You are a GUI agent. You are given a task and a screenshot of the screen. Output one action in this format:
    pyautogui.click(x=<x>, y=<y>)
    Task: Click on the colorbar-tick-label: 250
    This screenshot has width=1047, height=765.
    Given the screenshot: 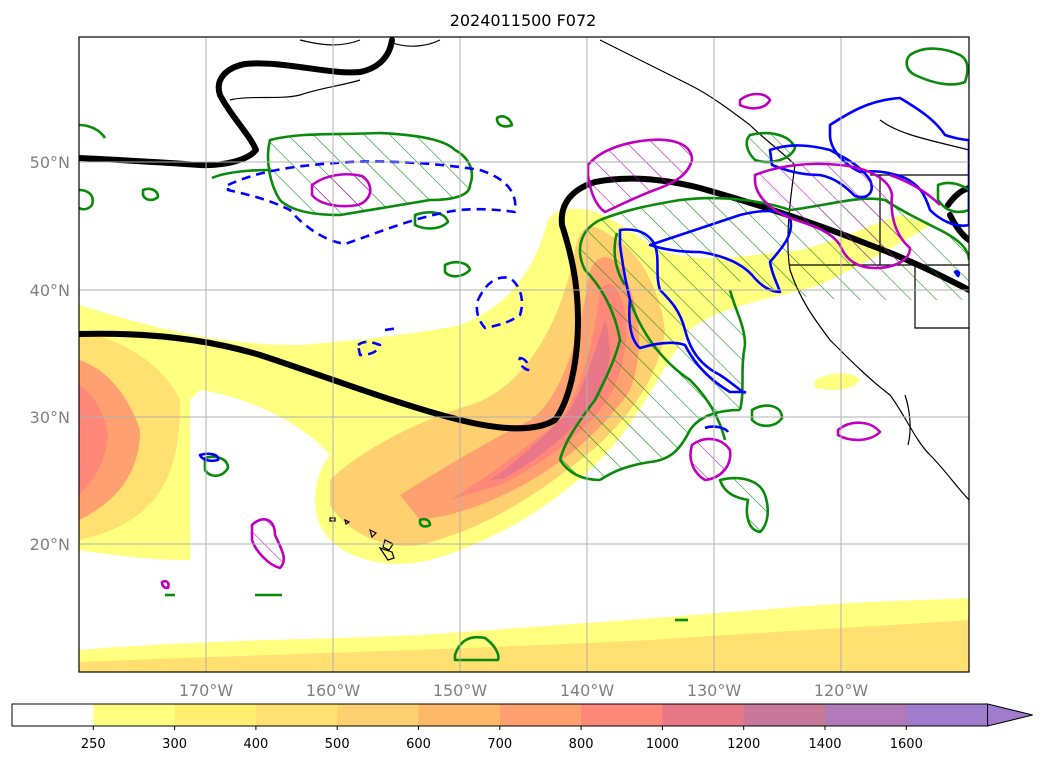 What is the action you would take?
    pyautogui.click(x=93, y=744)
    